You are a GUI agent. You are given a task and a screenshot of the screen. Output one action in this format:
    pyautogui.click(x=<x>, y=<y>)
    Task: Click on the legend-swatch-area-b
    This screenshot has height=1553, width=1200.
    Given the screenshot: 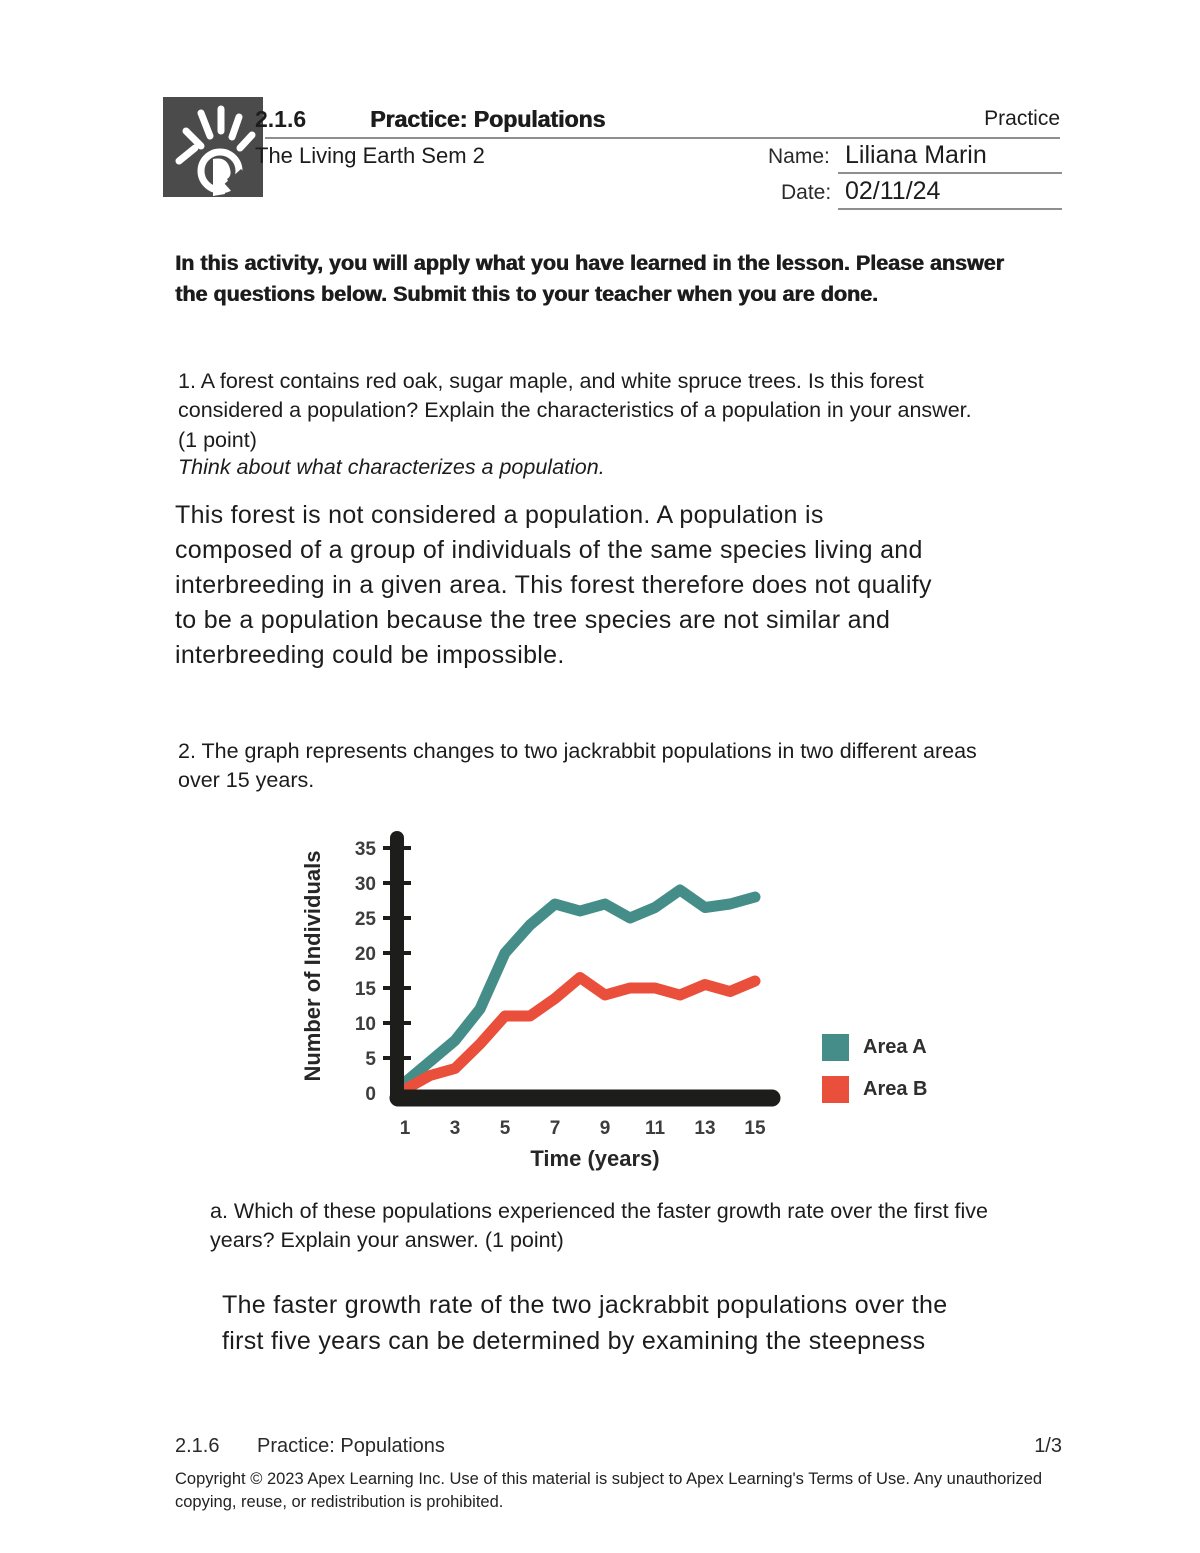 What is the action you would take?
    pyautogui.click(x=835, y=1089)
    